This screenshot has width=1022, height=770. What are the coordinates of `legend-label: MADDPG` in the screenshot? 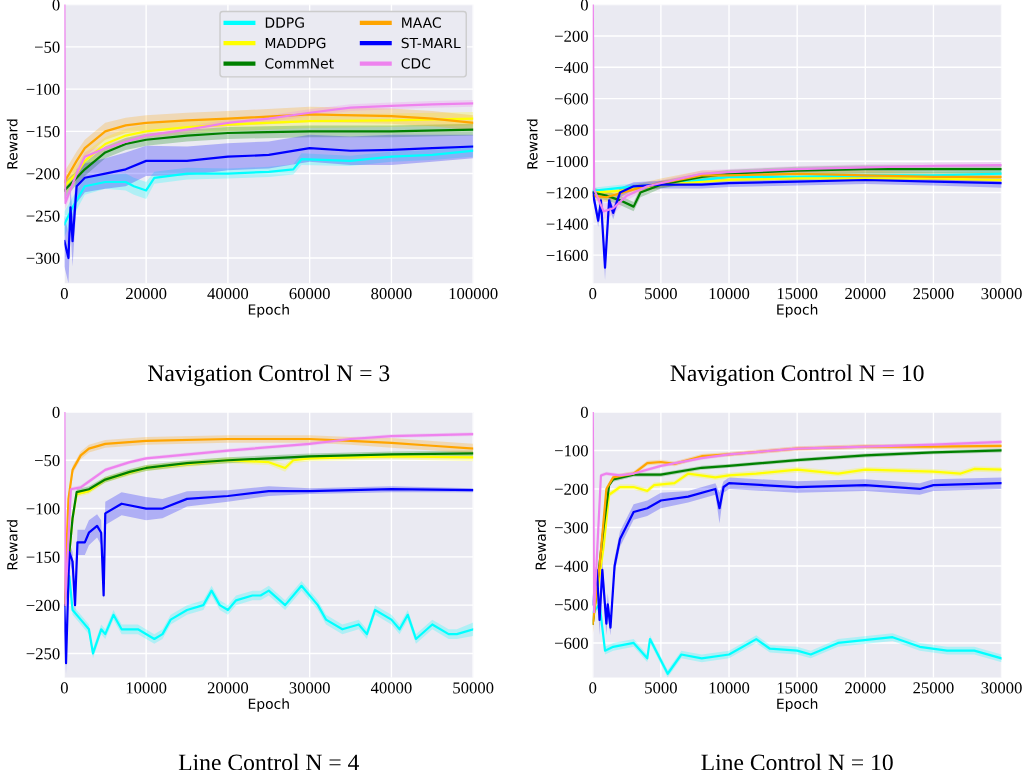 It's located at (295, 43).